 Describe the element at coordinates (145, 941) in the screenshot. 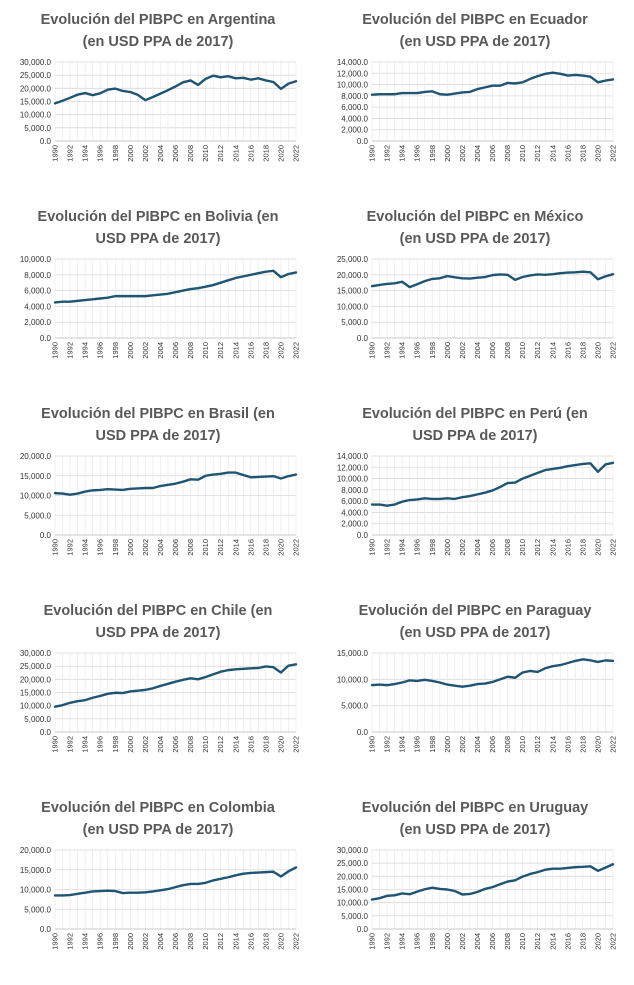

I see `x-tick-label: 2002` at that location.